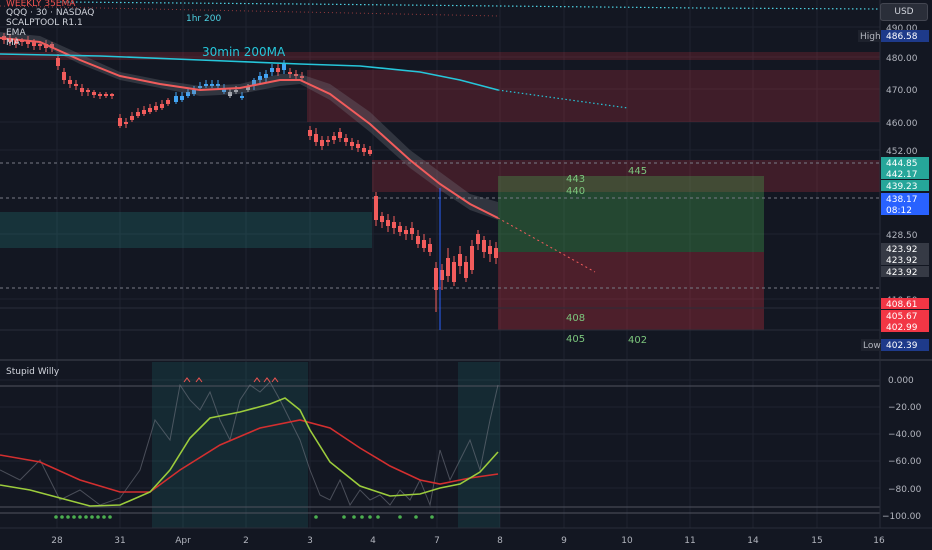  I want to click on price-tag: 438.17, so click(905, 199).